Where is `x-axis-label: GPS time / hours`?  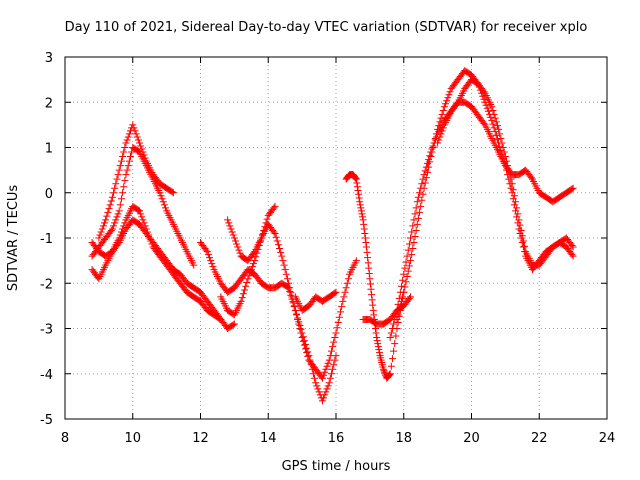
x-axis-label: GPS time / hours is located at coordinates (336, 466).